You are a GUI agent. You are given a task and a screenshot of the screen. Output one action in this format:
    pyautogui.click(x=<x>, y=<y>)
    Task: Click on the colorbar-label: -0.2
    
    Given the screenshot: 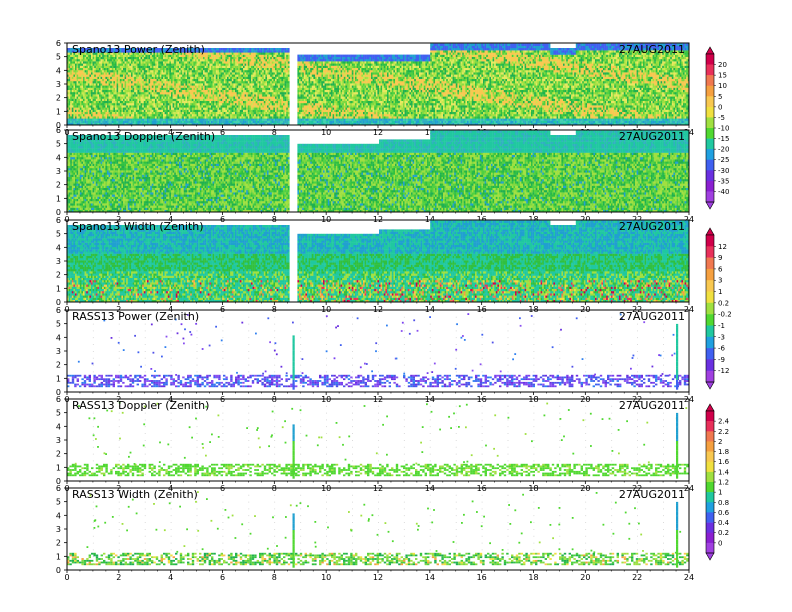 What is the action you would take?
    pyautogui.click(x=725, y=315)
    